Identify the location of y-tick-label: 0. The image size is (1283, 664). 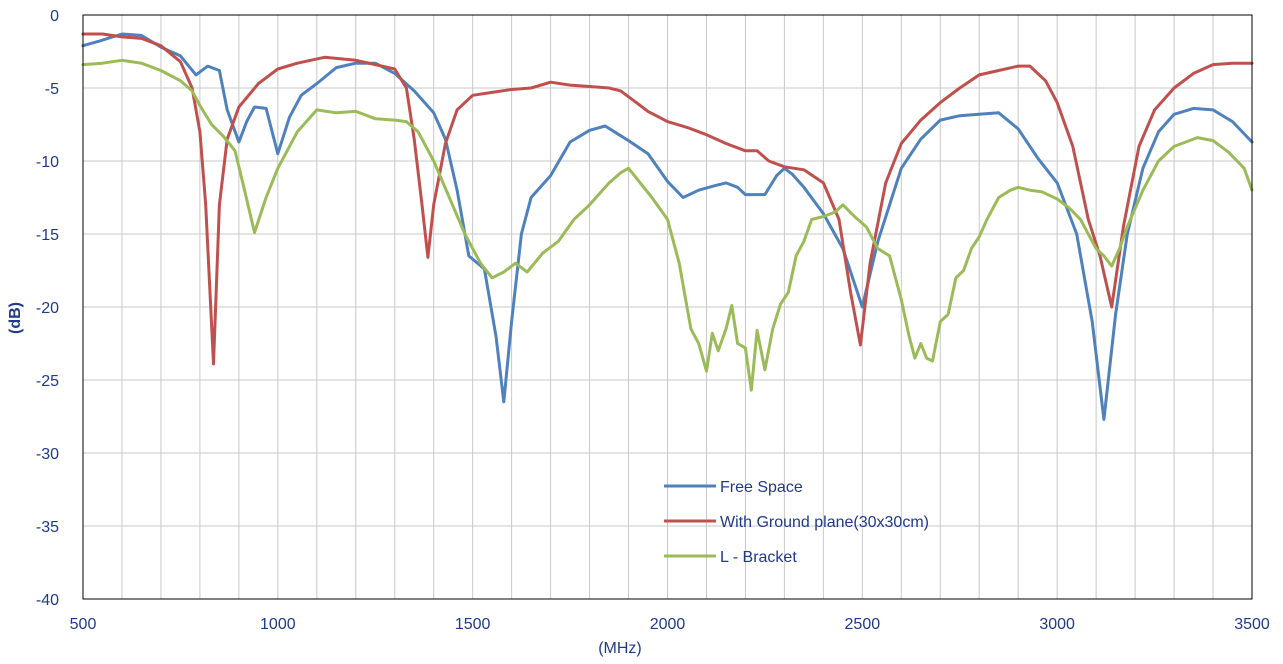
(54, 16).